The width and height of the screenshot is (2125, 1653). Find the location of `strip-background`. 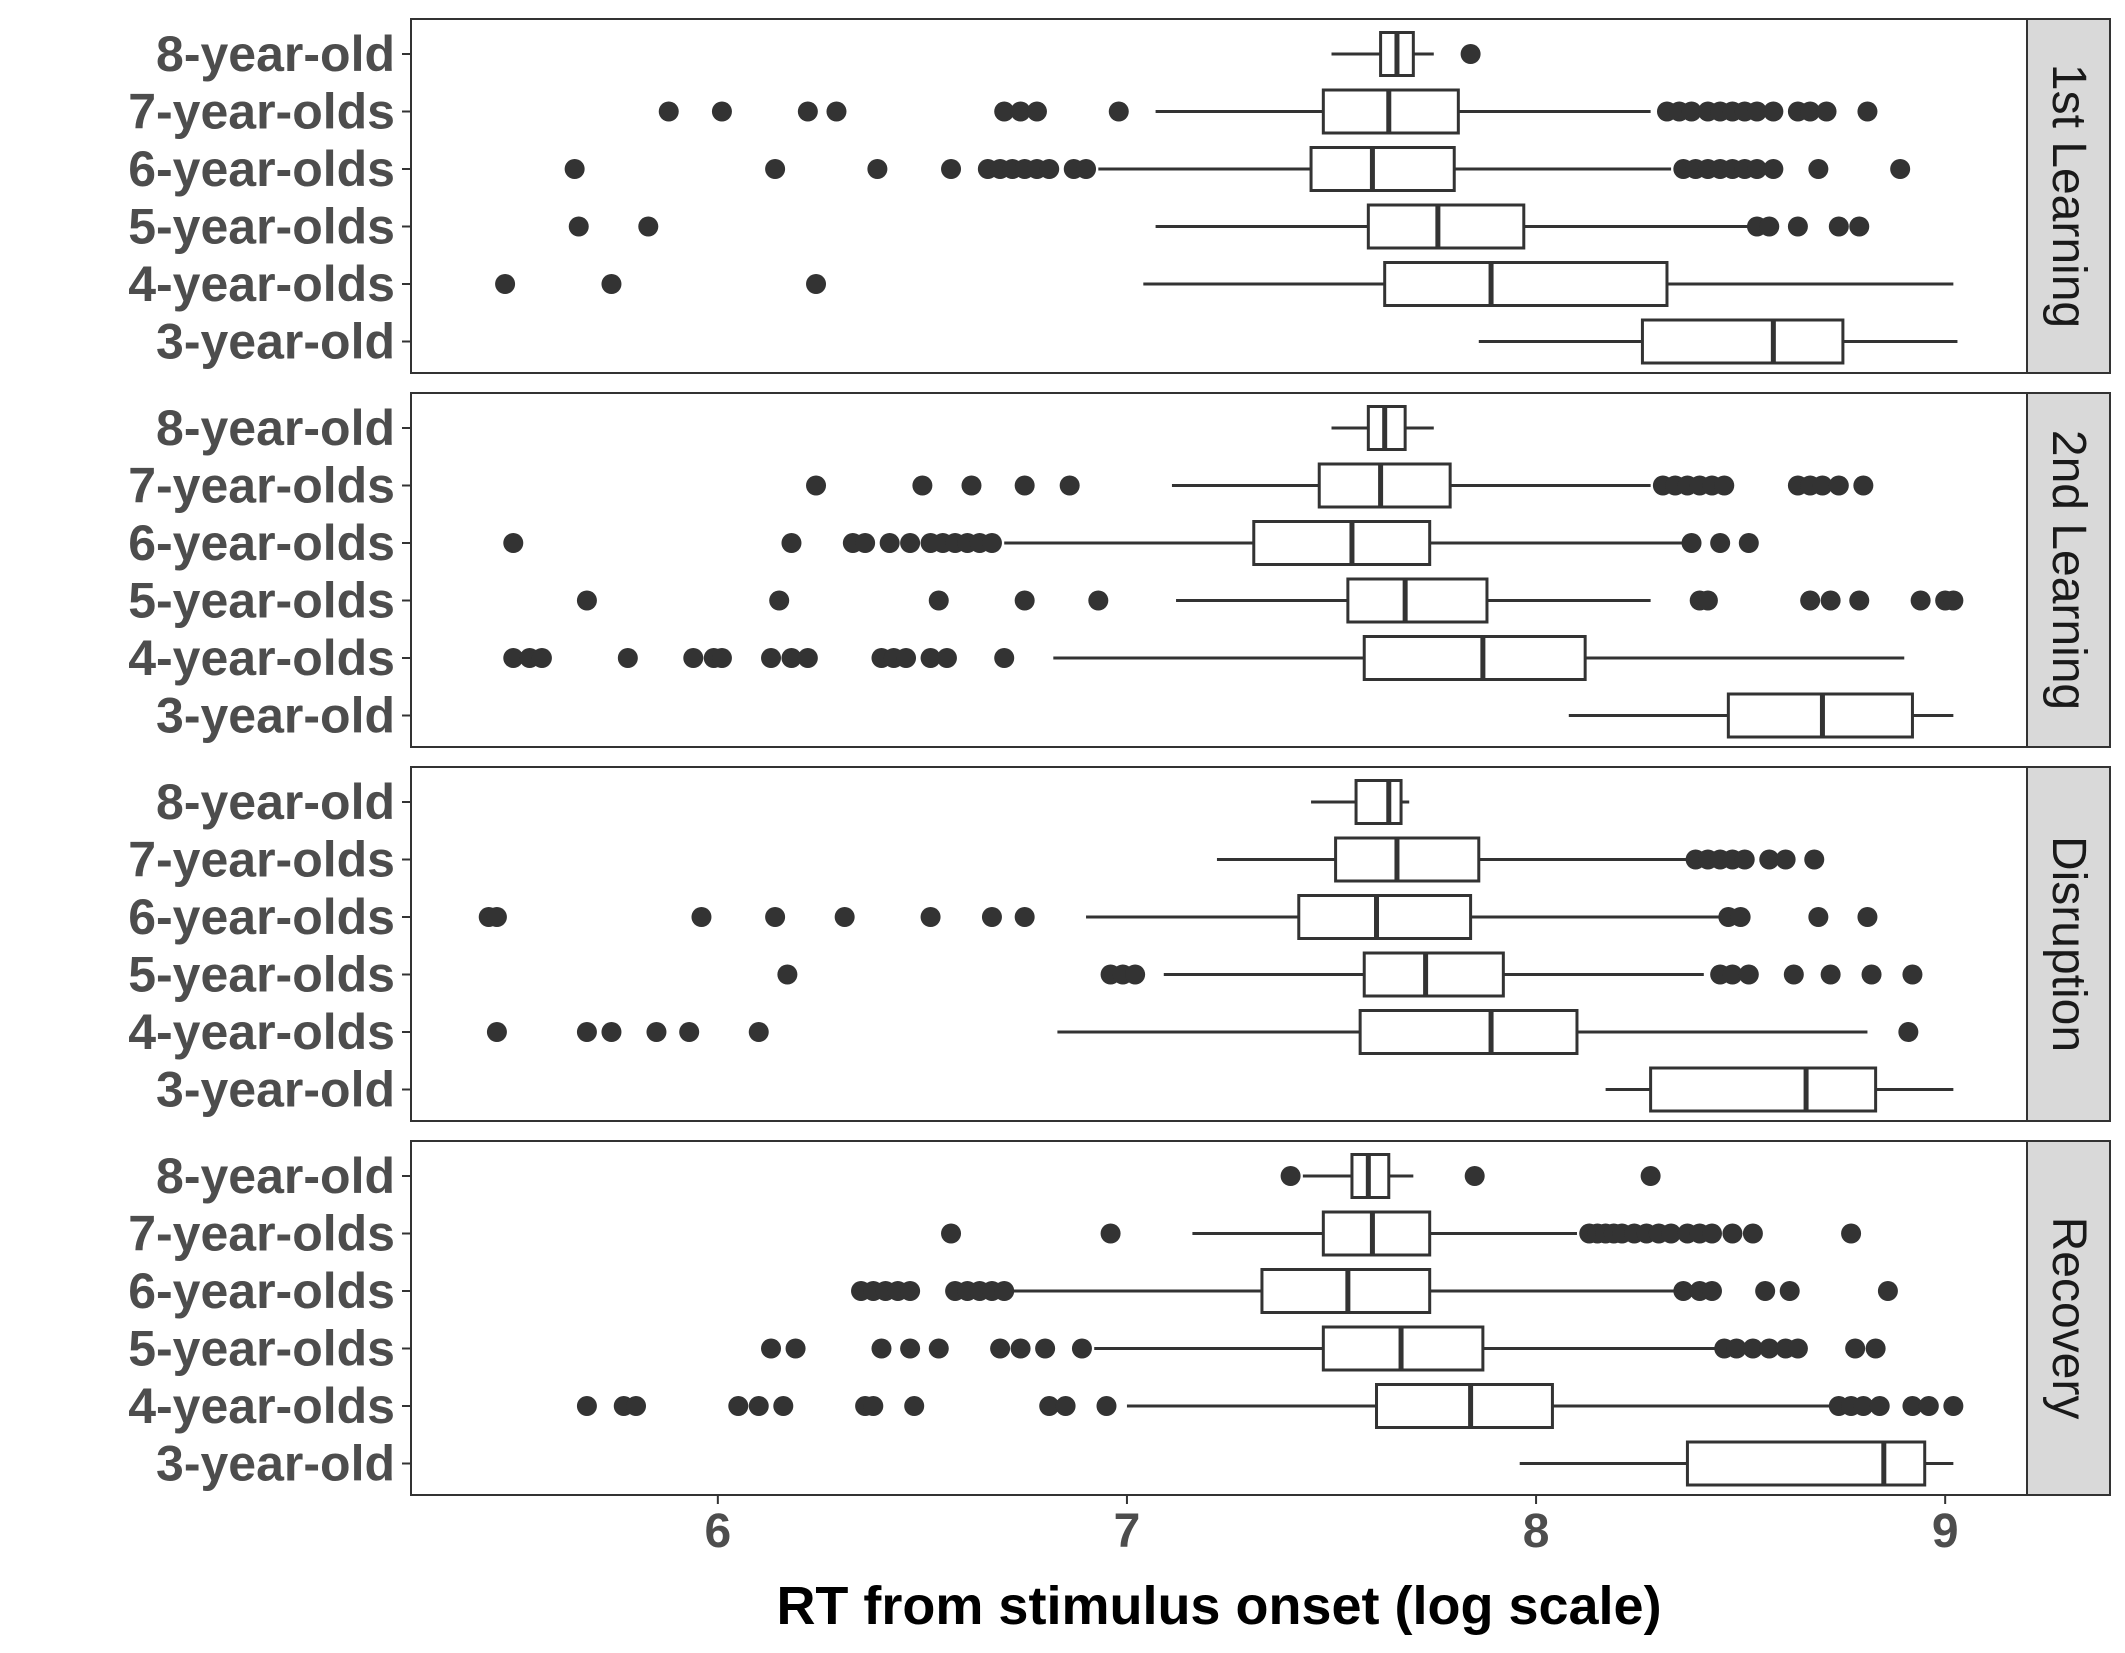

strip-background is located at coordinates (2068, 944).